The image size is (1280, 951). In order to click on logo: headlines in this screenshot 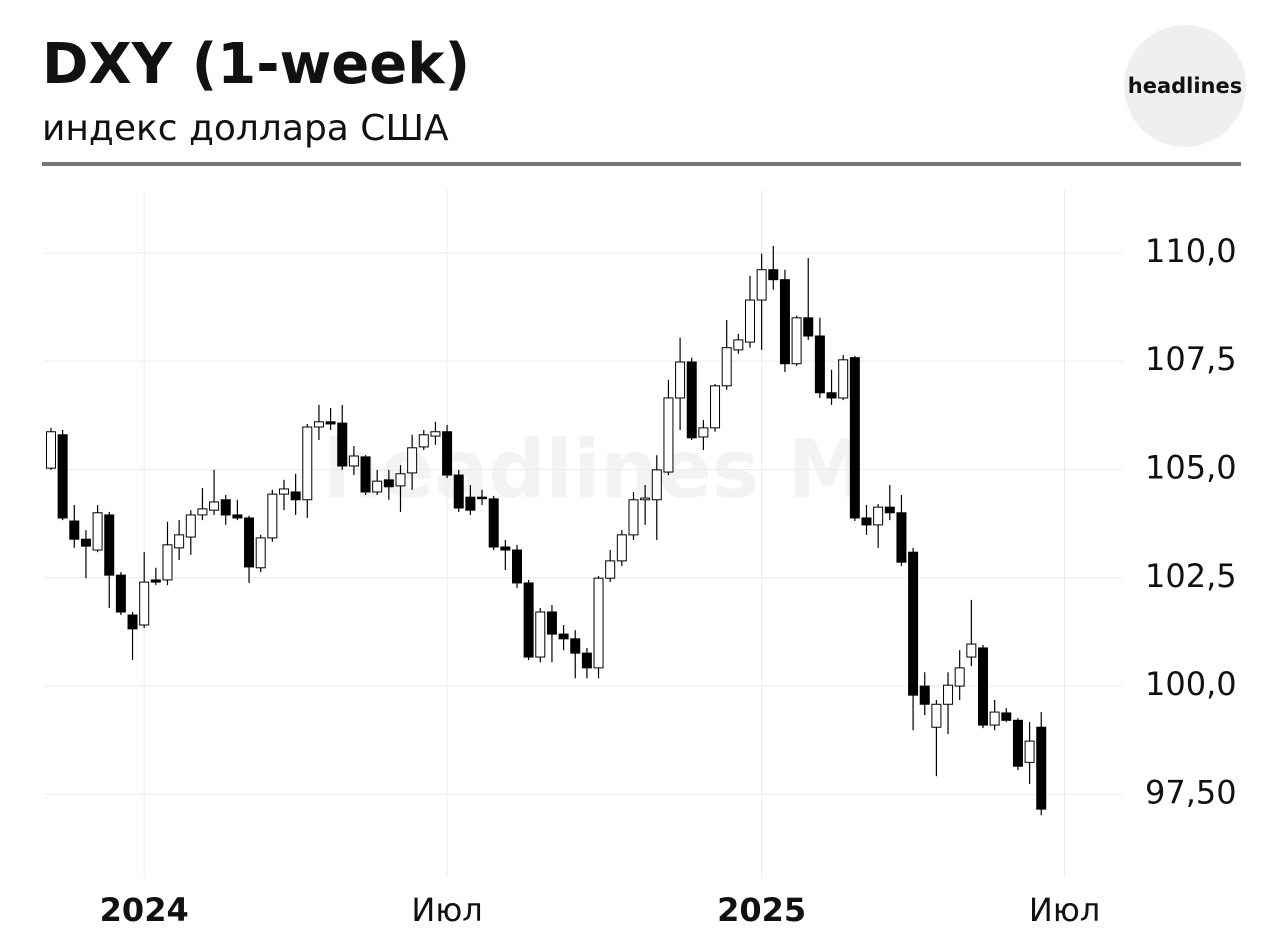, I will do `click(1185, 86)`.